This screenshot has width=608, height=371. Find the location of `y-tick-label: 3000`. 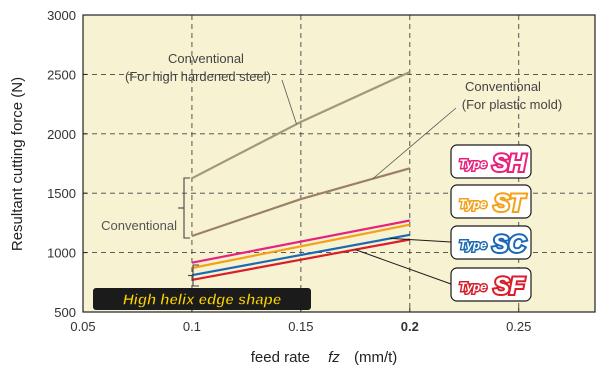

y-tick-label: 3000 is located at coordinates (61, 15).